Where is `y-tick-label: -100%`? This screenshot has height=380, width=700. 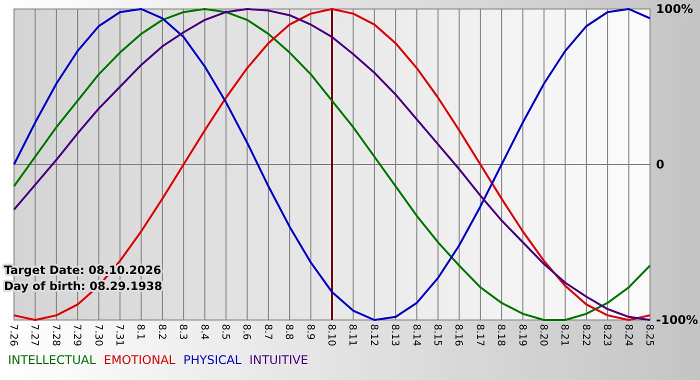
y-tick-label: -100% is located at coordinates (677, 320).